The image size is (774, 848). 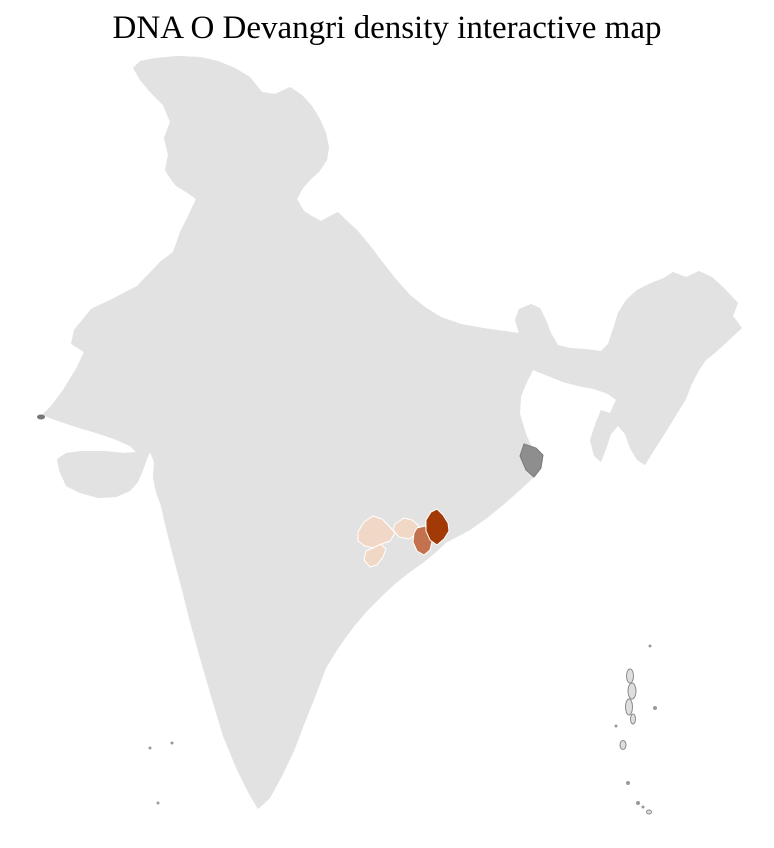 I want to click on district-low-west, so click(x=376, y=532).